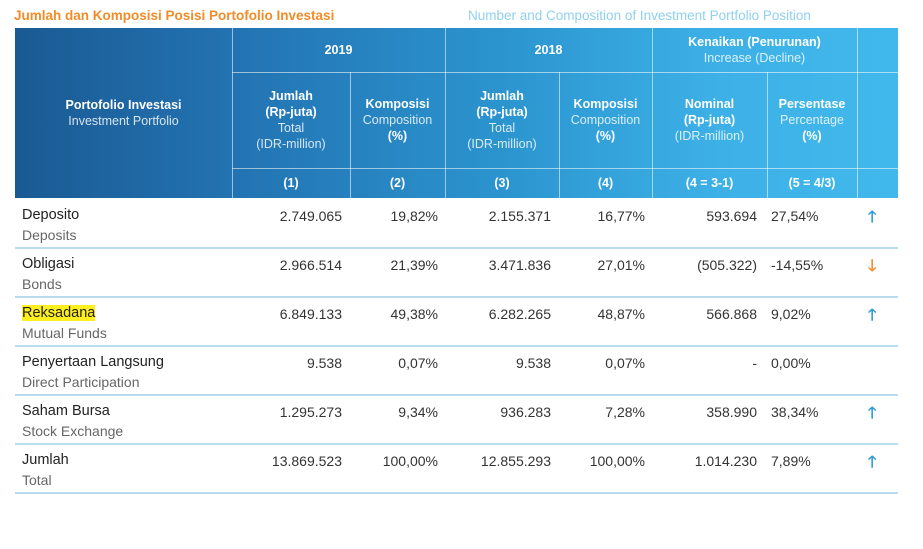 Image resolution: width=923 pixels, height=549 pixels. I want to click on header-total-2019: Jumlah (Rp-juta) Total (IDR-million), so click(291, 120).